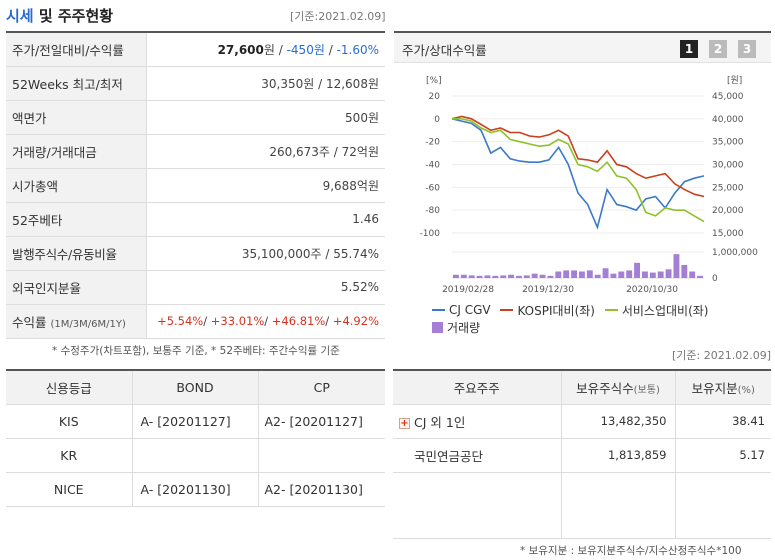 Image resolution: width=775 pixels, height=560 pixels. Describe the element at coordinates (76, 287) in the screenshot. I see `foreign-label: 외국인지분율` at that location.